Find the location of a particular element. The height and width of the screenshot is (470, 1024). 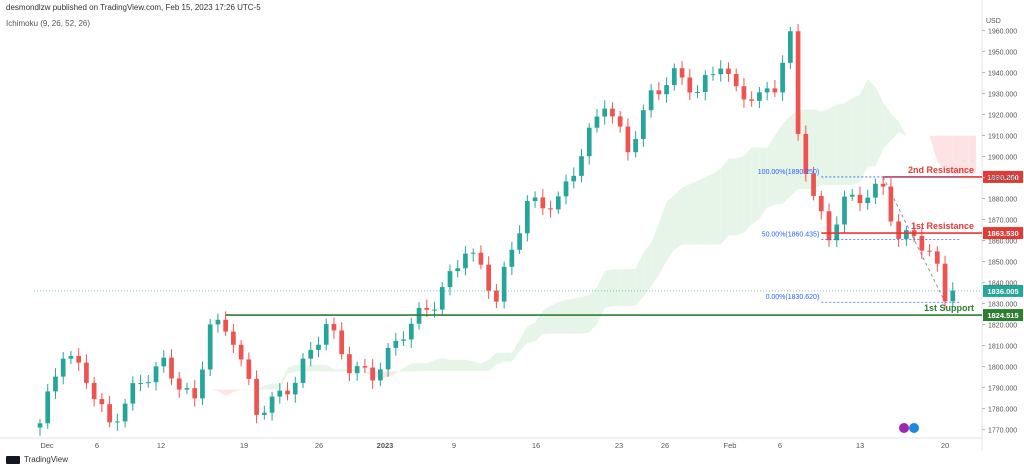

y-tick-label: 1820.000 is located at coordinates (1002, 326).